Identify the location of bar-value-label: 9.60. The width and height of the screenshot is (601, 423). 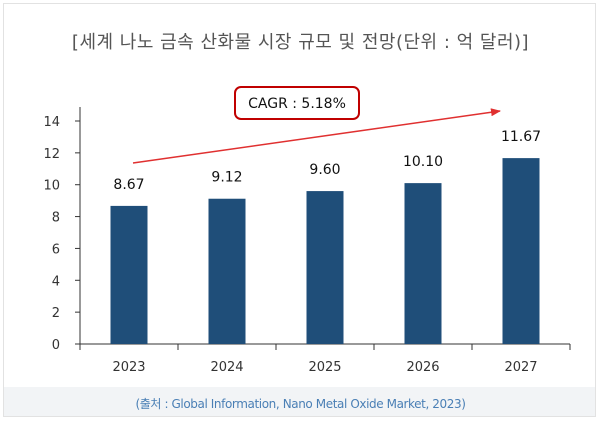
(324, 170).